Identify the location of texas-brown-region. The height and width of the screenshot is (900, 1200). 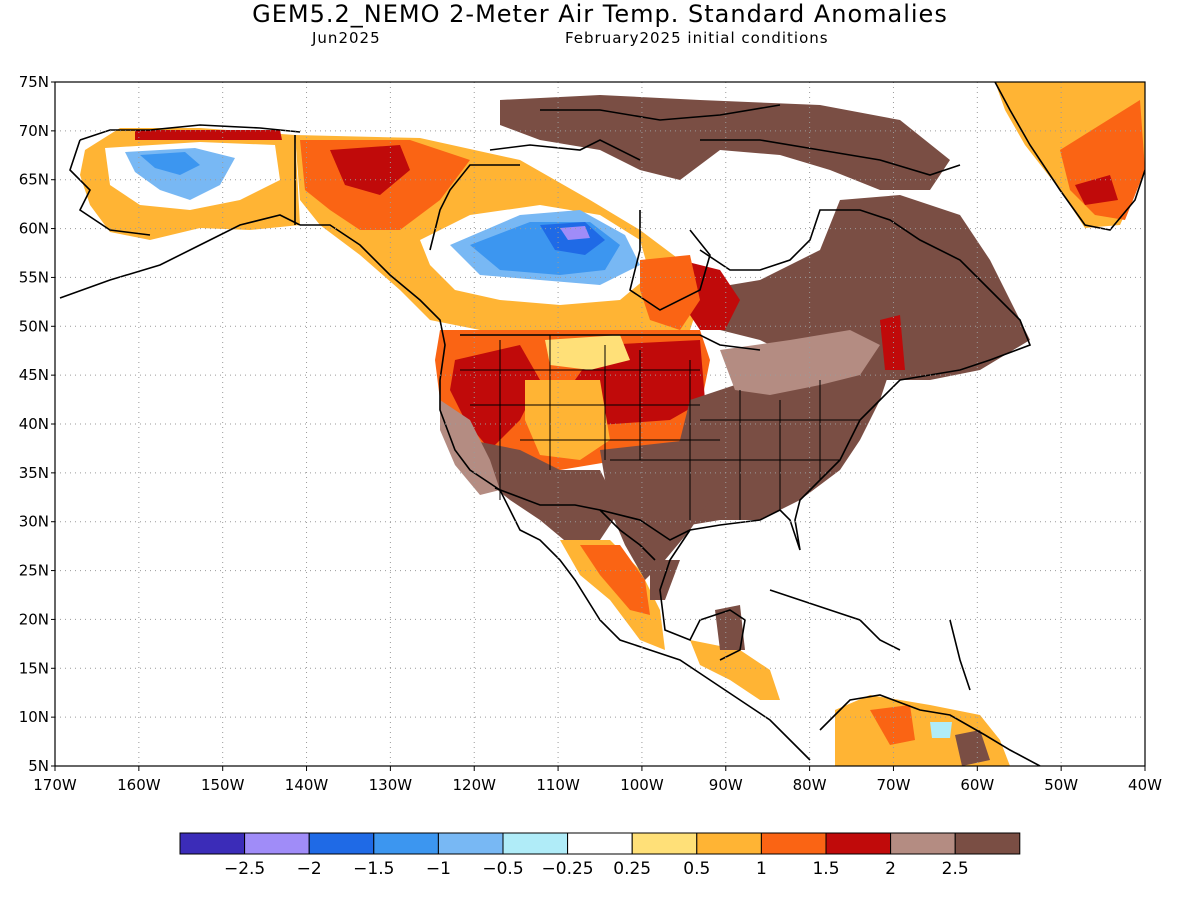
(655, 510).